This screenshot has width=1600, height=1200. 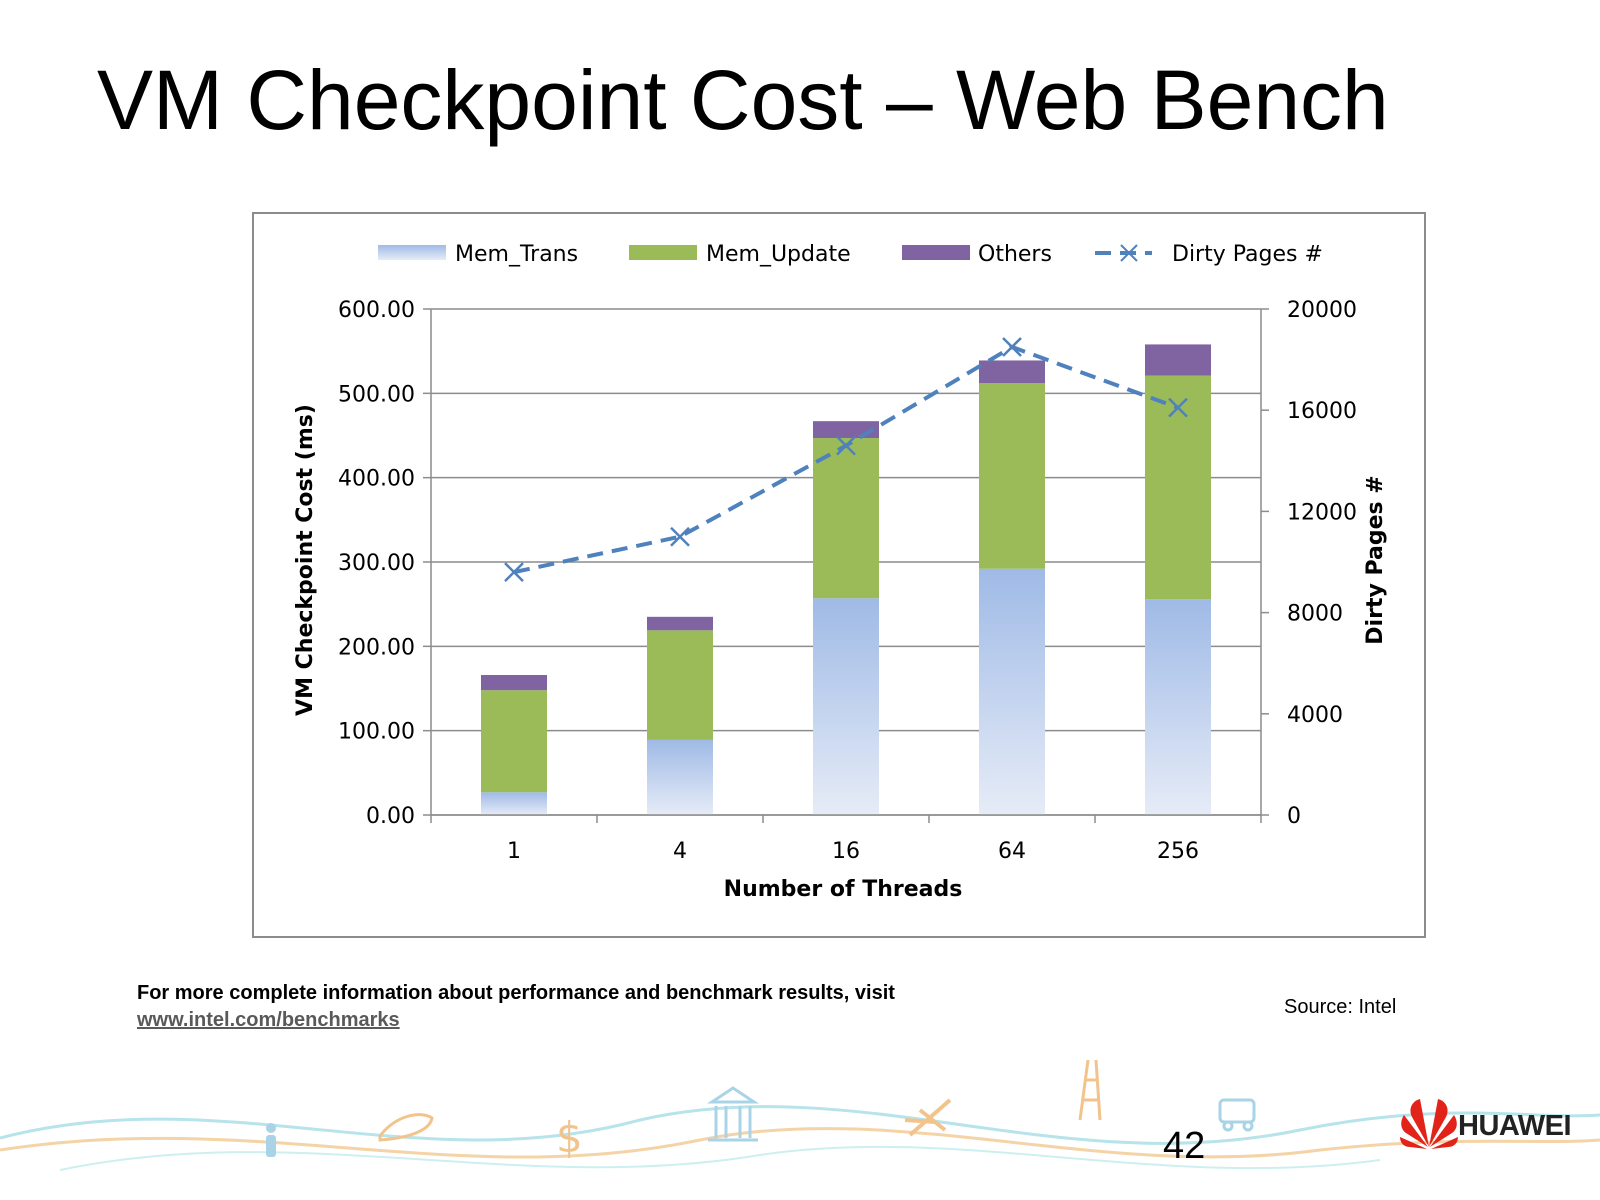 What do you see at coordinates (305, 560) in the screenshot?
I see `y-axis-title: VM Checkpoint Cost (ms)` at bounding box center [305, 560].